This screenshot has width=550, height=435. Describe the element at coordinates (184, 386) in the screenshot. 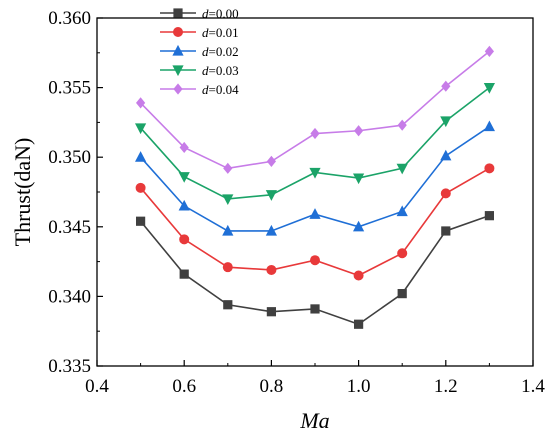

I see `x-tick-label: 0.6` at that location.